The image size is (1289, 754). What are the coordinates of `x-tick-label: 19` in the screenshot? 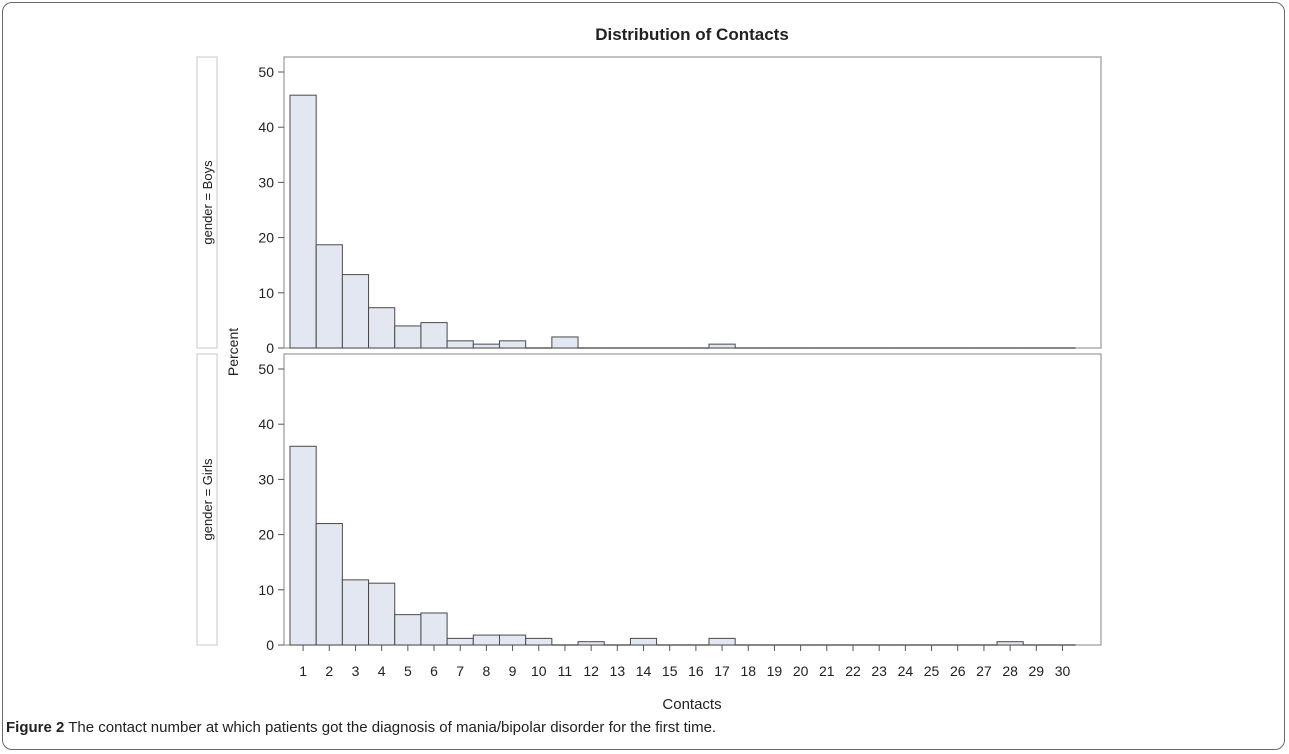 It's located at (775, 671).